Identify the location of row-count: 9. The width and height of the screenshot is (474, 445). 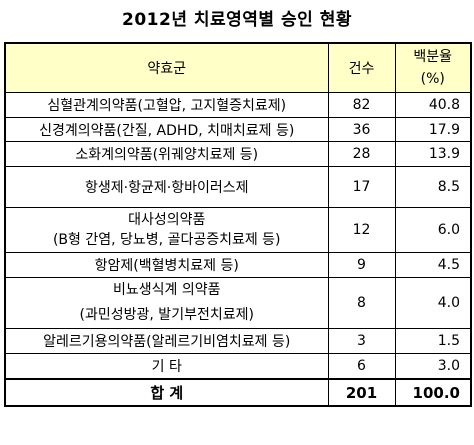
(361, 265).